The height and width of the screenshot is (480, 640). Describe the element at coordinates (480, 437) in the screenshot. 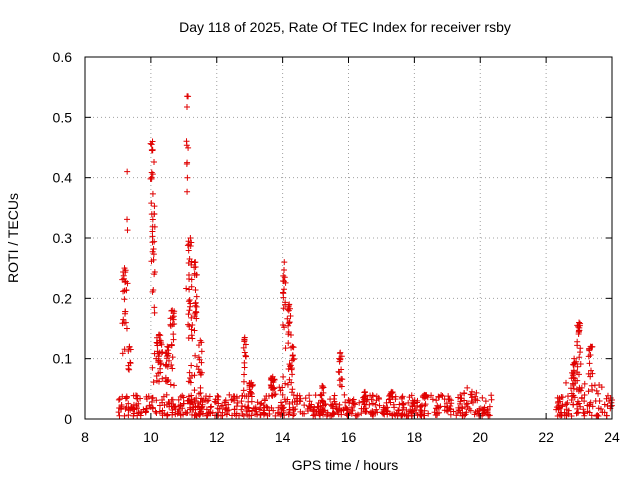

I see `x-tick-label: 20` at that location.